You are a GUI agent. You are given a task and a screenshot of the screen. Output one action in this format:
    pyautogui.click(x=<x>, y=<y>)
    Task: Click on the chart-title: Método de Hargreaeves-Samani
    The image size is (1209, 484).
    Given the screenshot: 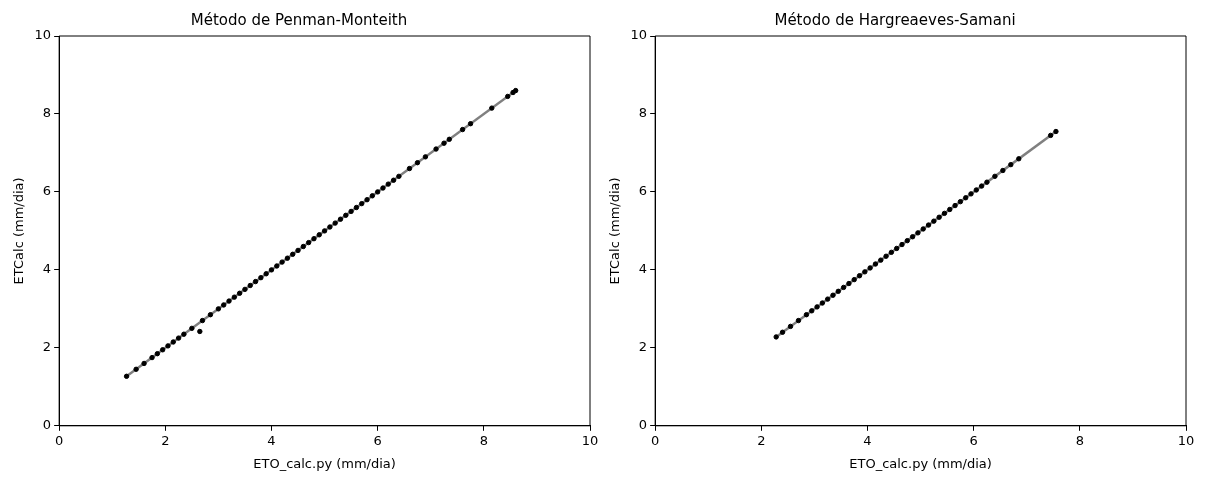 What is the action you would take?
    pyautogui.click(x=895, y=19)
    